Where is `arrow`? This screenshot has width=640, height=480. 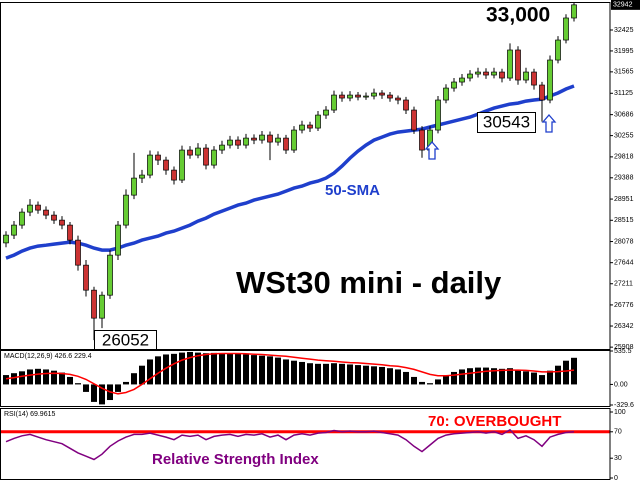
arrow is located at coordinates (432, 150).